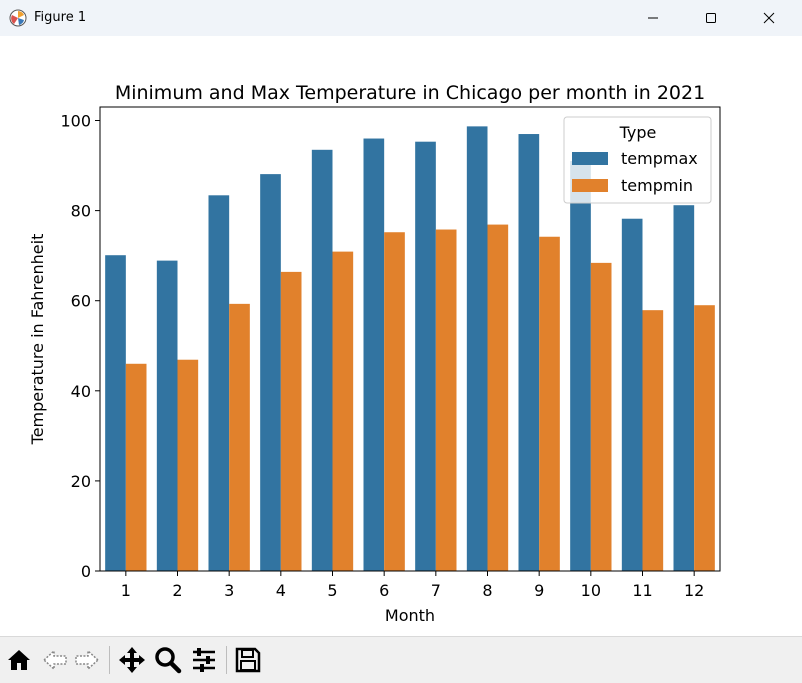 This screenshot has height=683, width=802. I want to click on legend-swatch-tempmax, so click(590, 158).